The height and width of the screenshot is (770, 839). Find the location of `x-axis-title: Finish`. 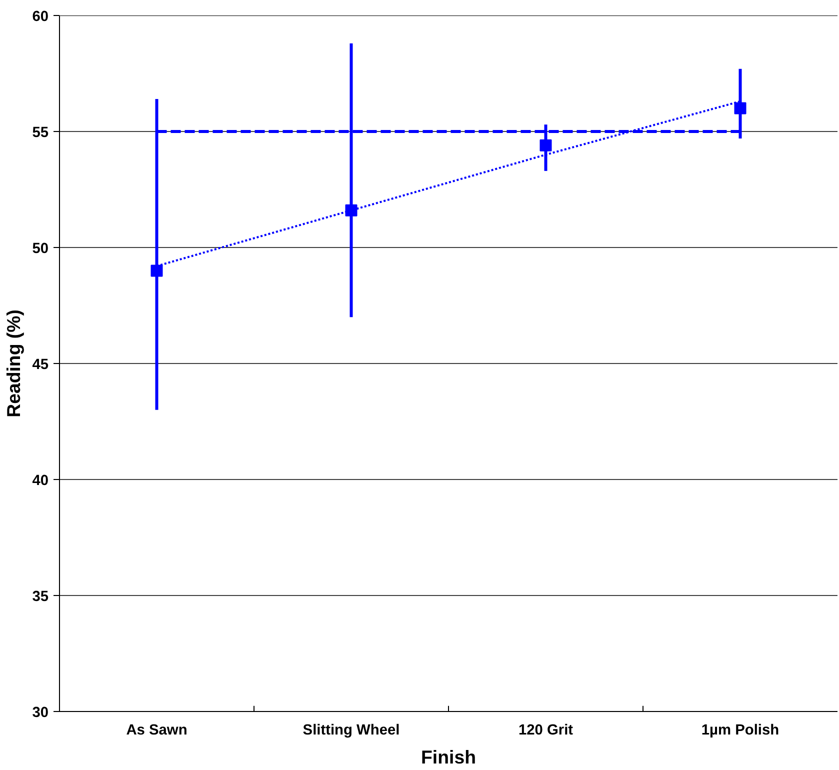

x-axis-title: Finish is located at coordinates (448, 757).